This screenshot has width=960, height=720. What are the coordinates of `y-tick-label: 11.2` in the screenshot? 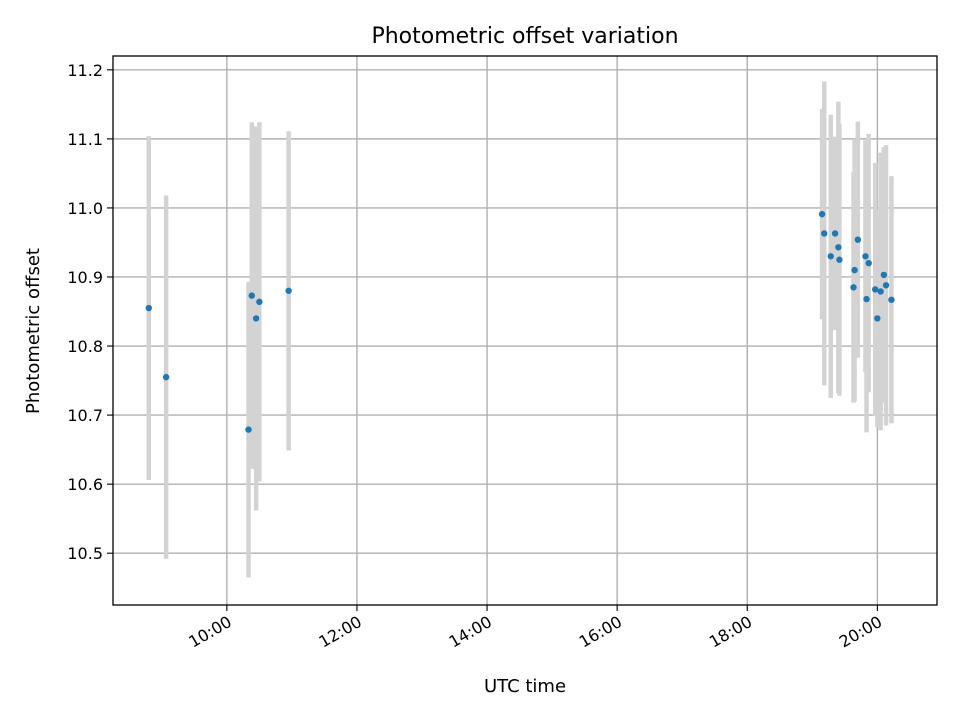 It's located at (85, 70).